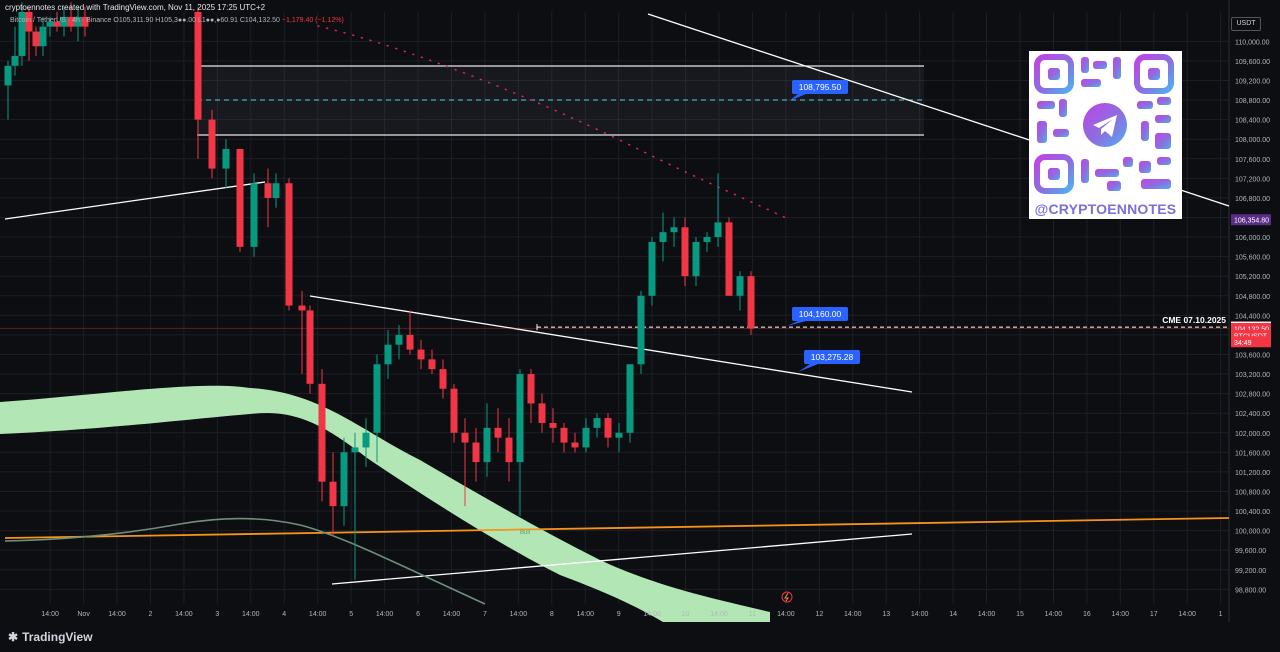  What do you see at coordinates (552, 614) in the screenshot?
I see `time-tick-label: 8` at bounding box center [552, 614].